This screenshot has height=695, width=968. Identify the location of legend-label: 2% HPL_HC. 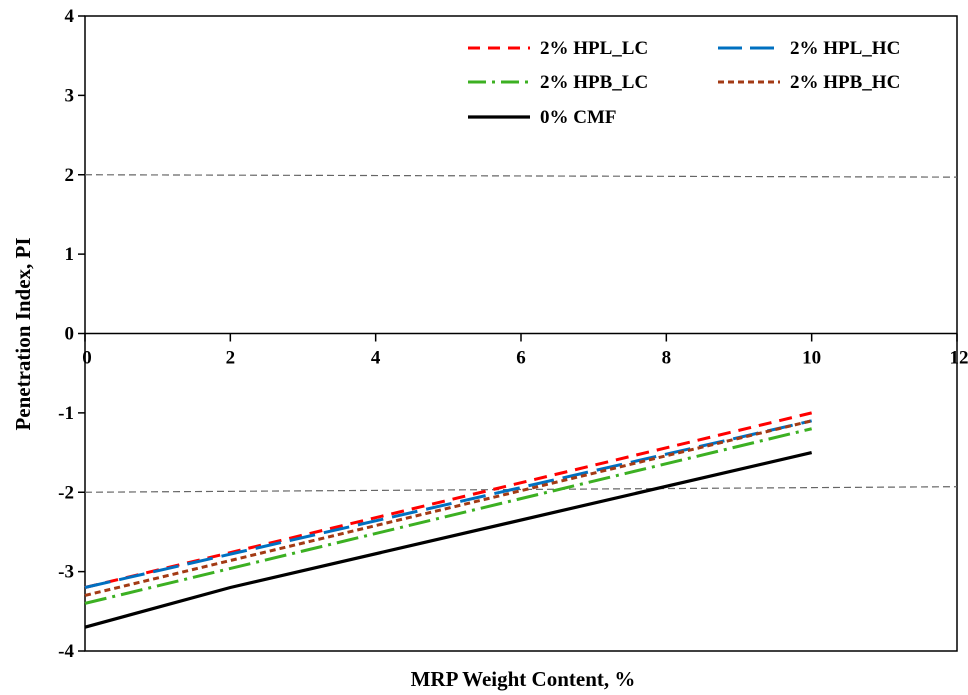
(845, 48).